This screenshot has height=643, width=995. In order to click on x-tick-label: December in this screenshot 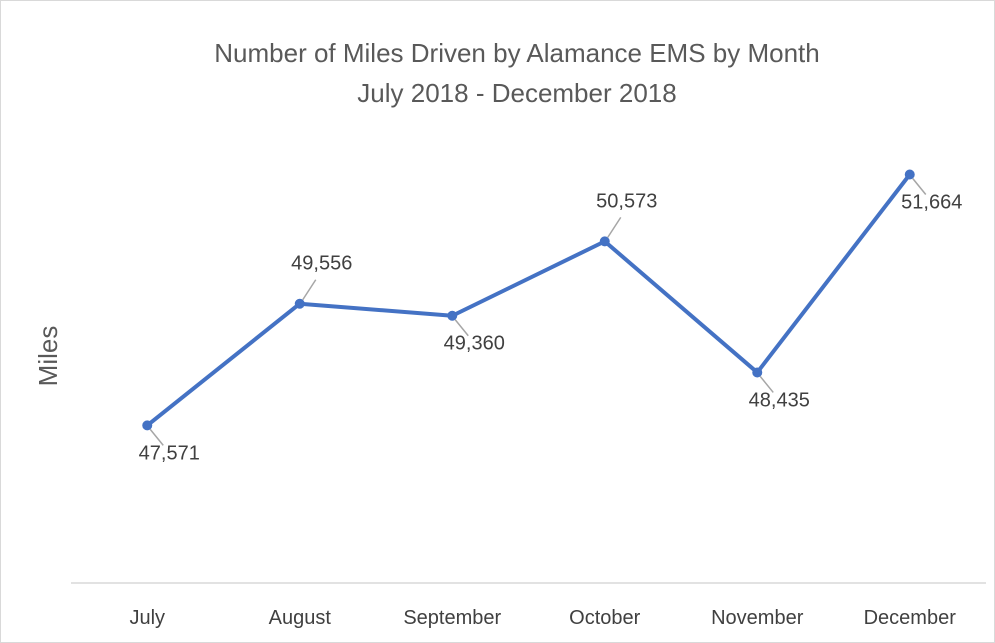, I will do `click(910, 618)`.